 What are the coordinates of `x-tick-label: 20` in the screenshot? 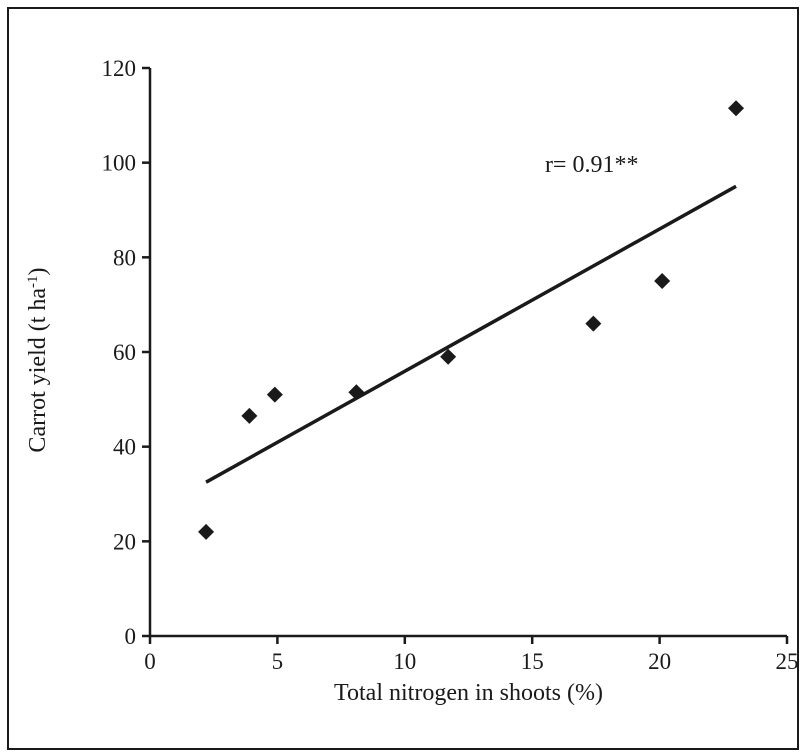 It's located at (659, 661).